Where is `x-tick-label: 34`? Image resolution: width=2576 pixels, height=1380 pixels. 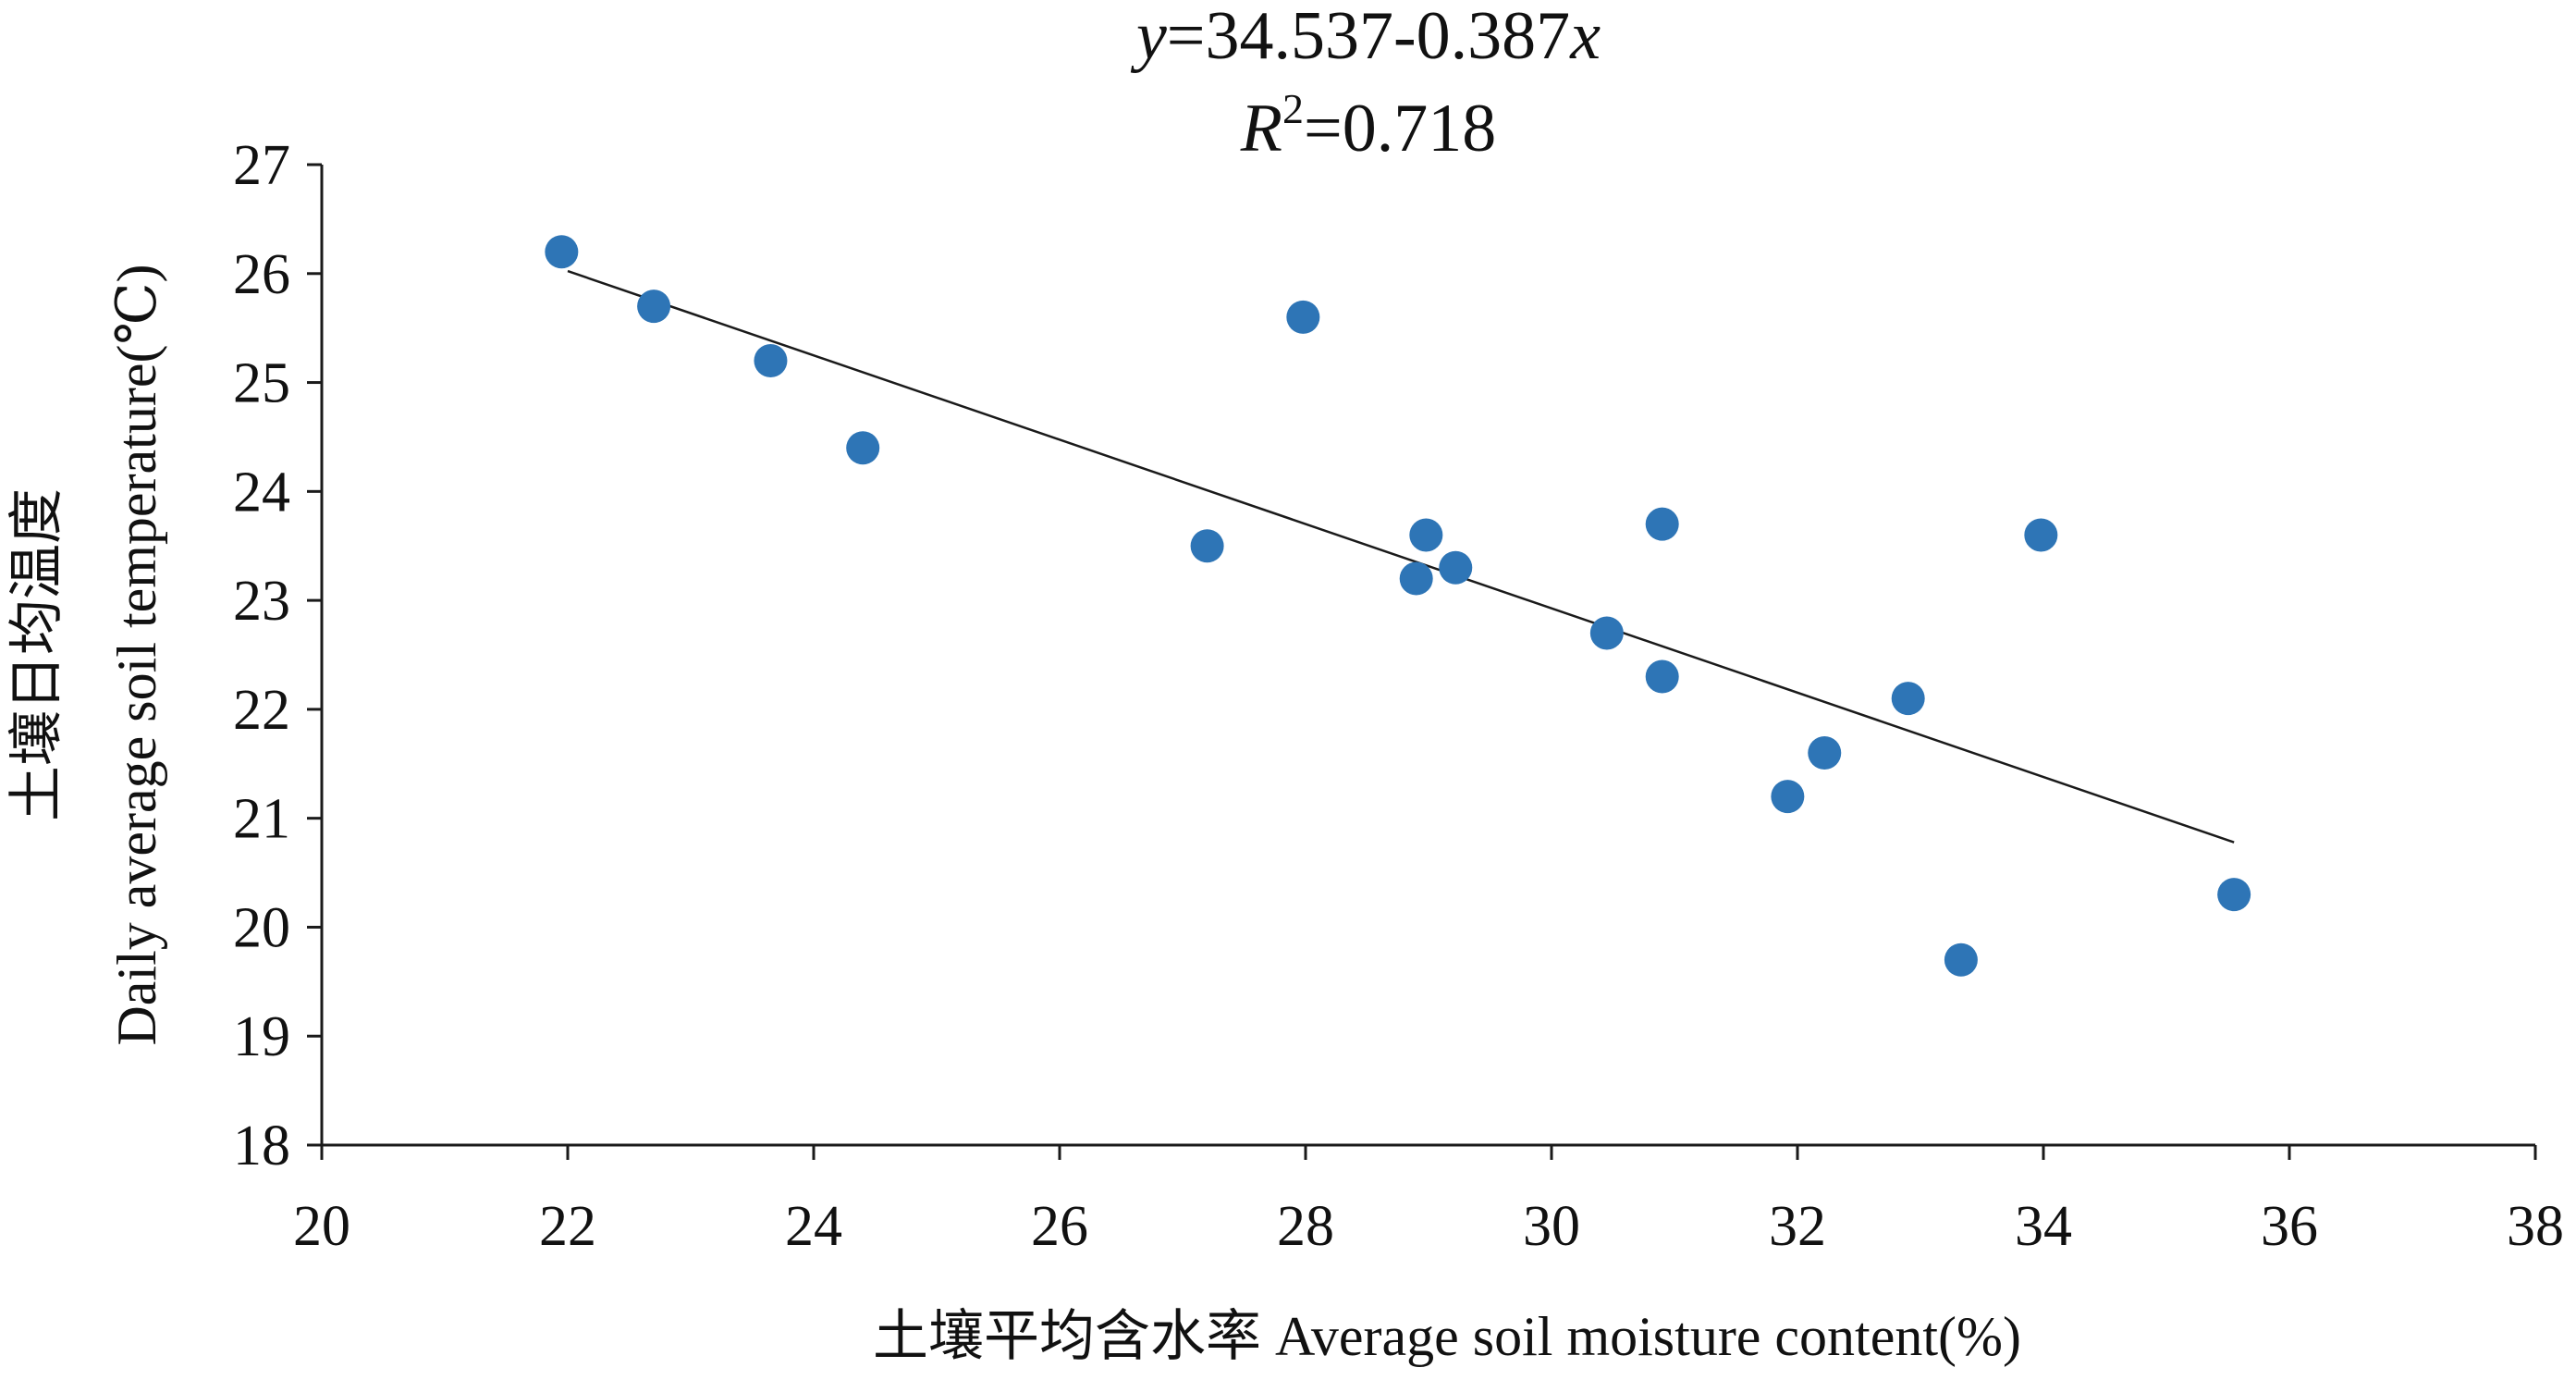
x-tick-label: 34 is located at coordinates (2043, 1226).